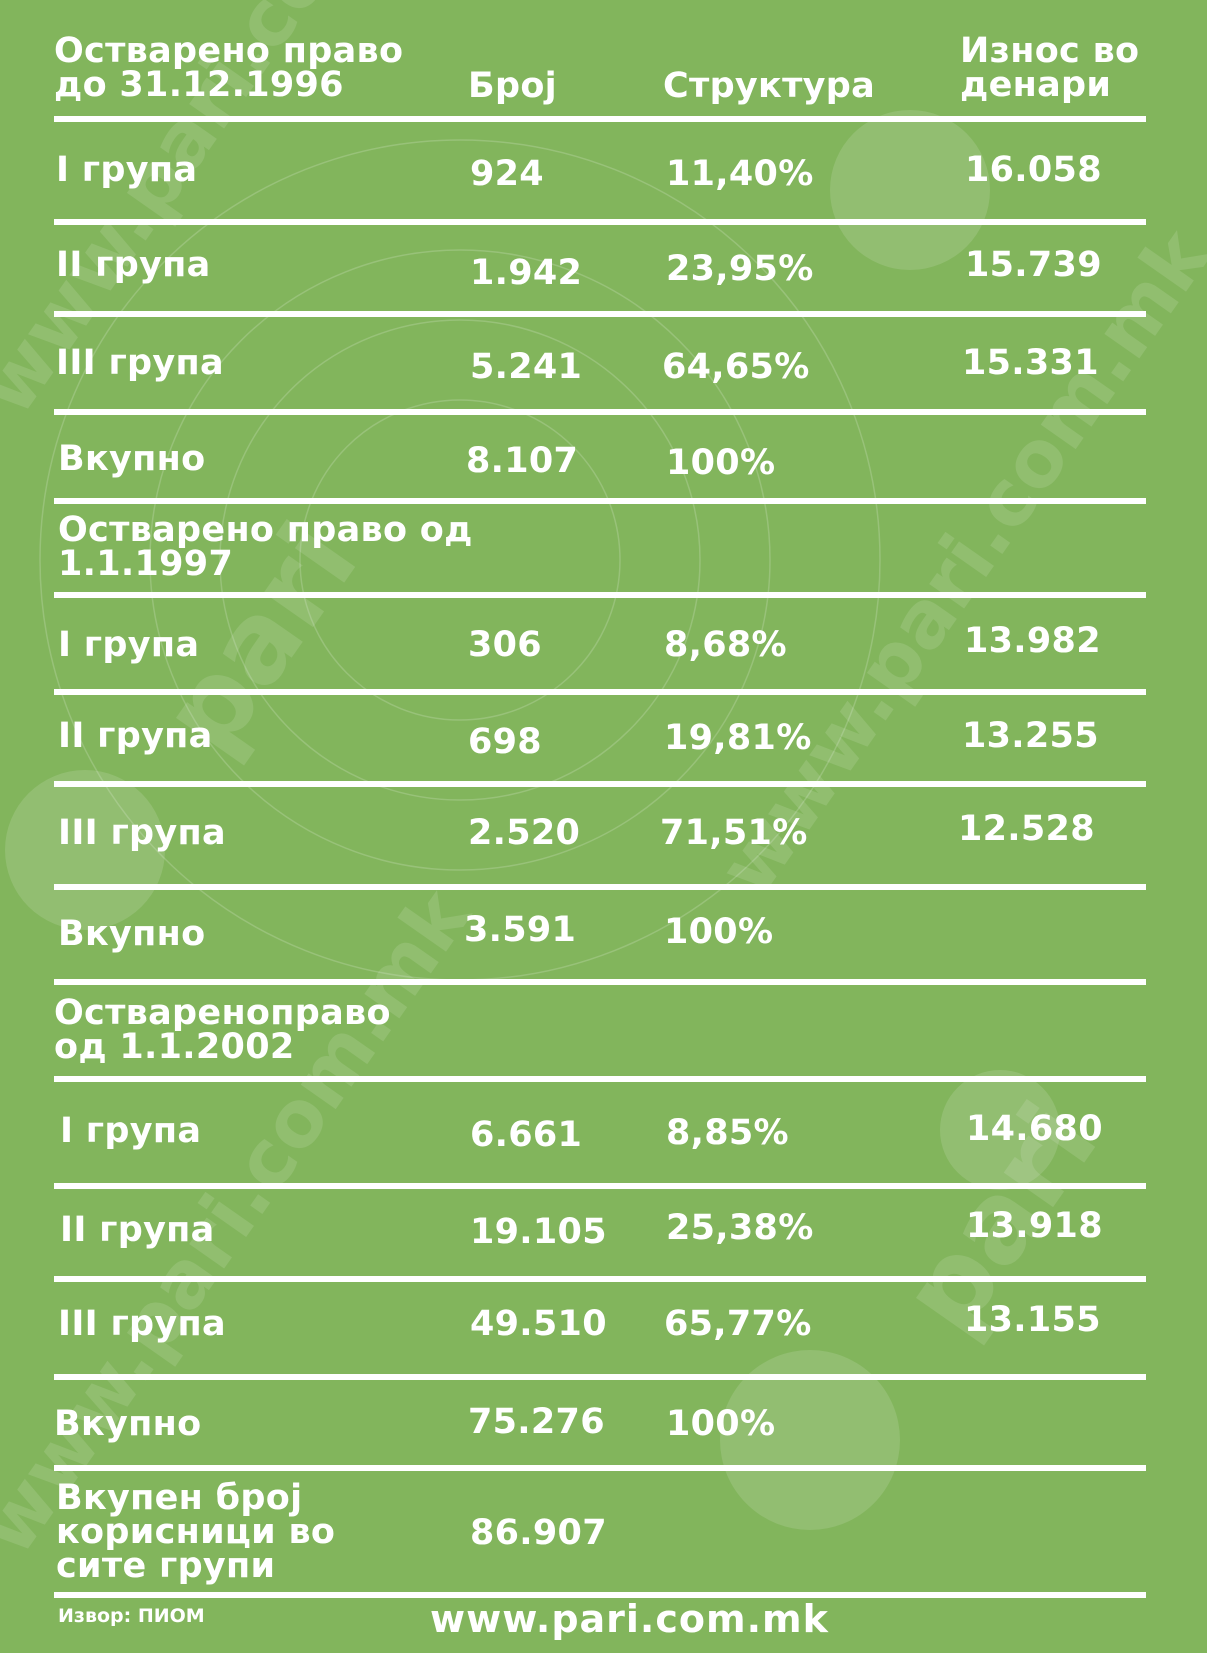  I want to click on amount-value: 13.155, so click(1032, 1320).